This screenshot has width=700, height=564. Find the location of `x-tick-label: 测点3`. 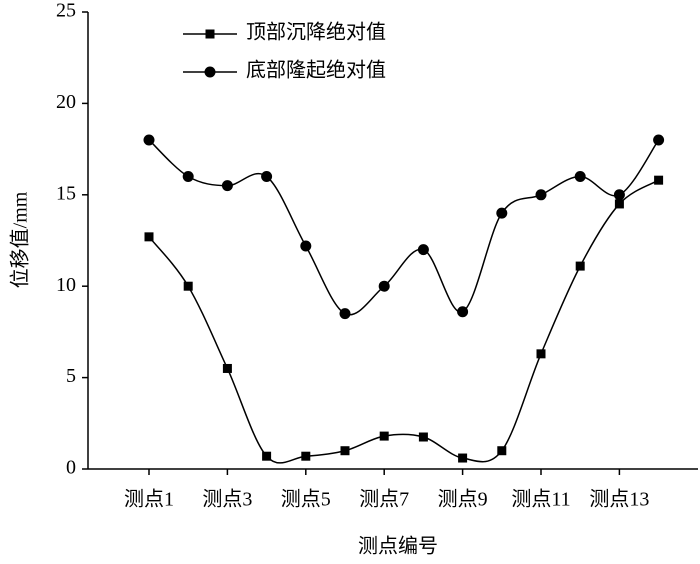

x-tick-label: 测点3 is located at coordinates (227, 499).